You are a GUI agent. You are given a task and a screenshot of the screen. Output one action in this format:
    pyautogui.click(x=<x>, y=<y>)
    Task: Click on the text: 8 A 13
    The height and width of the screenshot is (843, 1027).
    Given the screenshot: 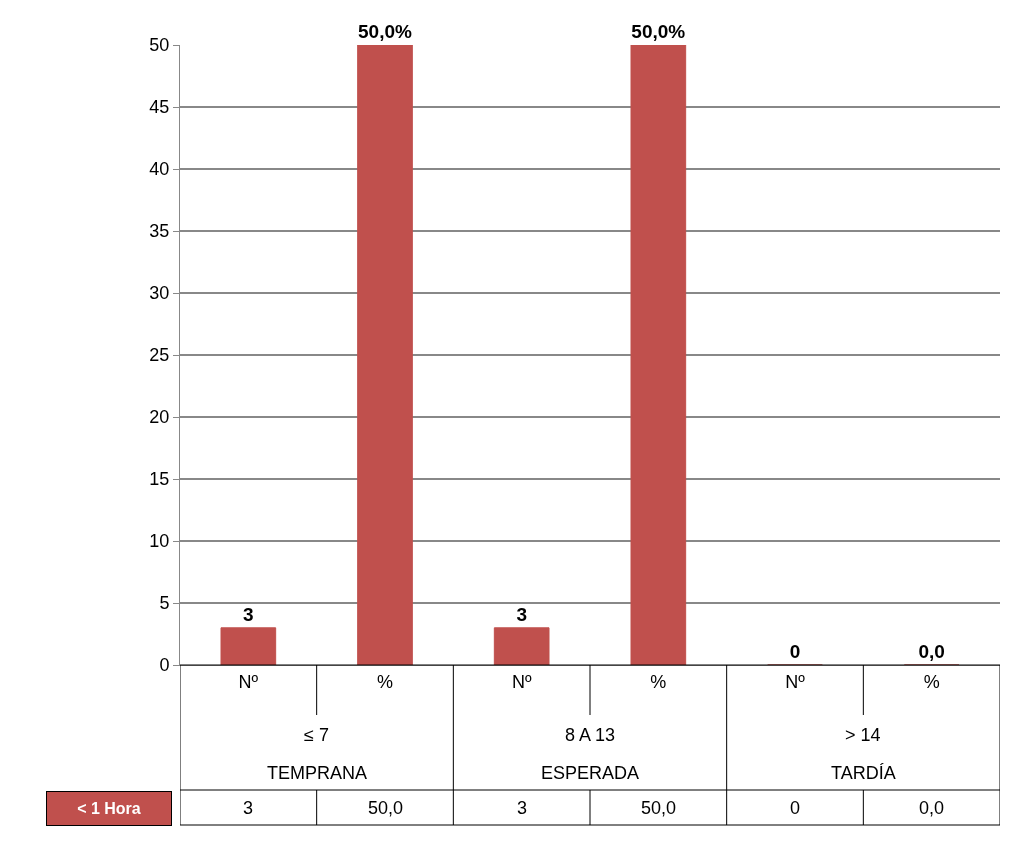 What is the action you would take?
    pyautogui.click(x=590, y=735)
    